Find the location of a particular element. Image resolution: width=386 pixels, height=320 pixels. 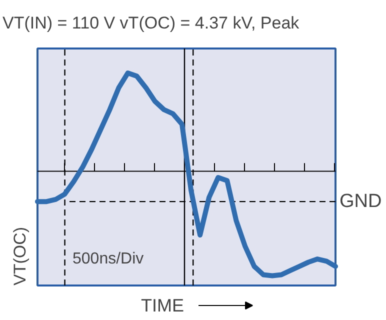

y-axis-title: VT(OC) is located at coordinates (20, 256).